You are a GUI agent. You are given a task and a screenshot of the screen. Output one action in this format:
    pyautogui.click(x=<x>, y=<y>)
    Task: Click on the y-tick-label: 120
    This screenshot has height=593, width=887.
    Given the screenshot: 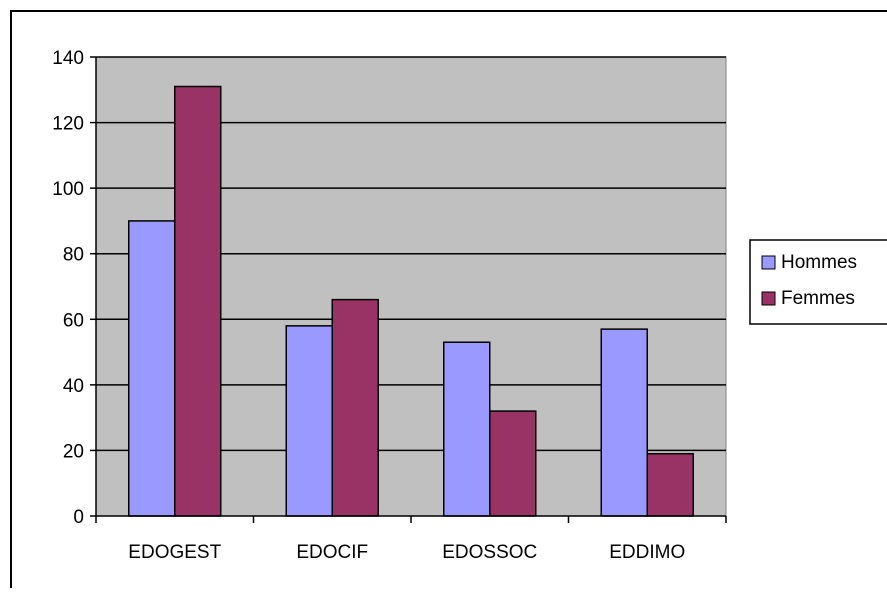 What is the action you would take?
    pyautogui.click(x=68, y=124)
    